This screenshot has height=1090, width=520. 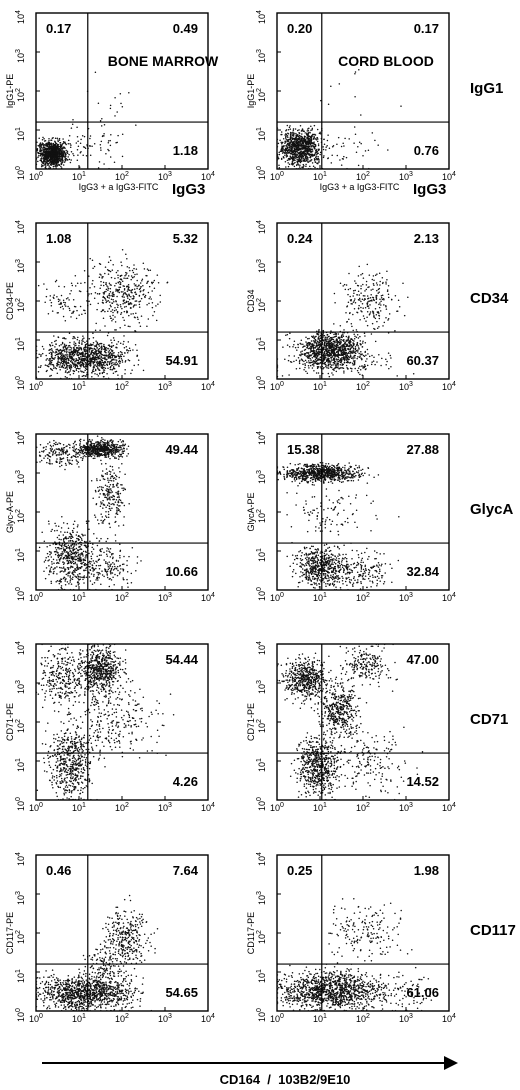 What do you see at coordinates (368, 384) in the screenshot?
I see `x-tick-exponent: 2` at bounding box center [368, 384].